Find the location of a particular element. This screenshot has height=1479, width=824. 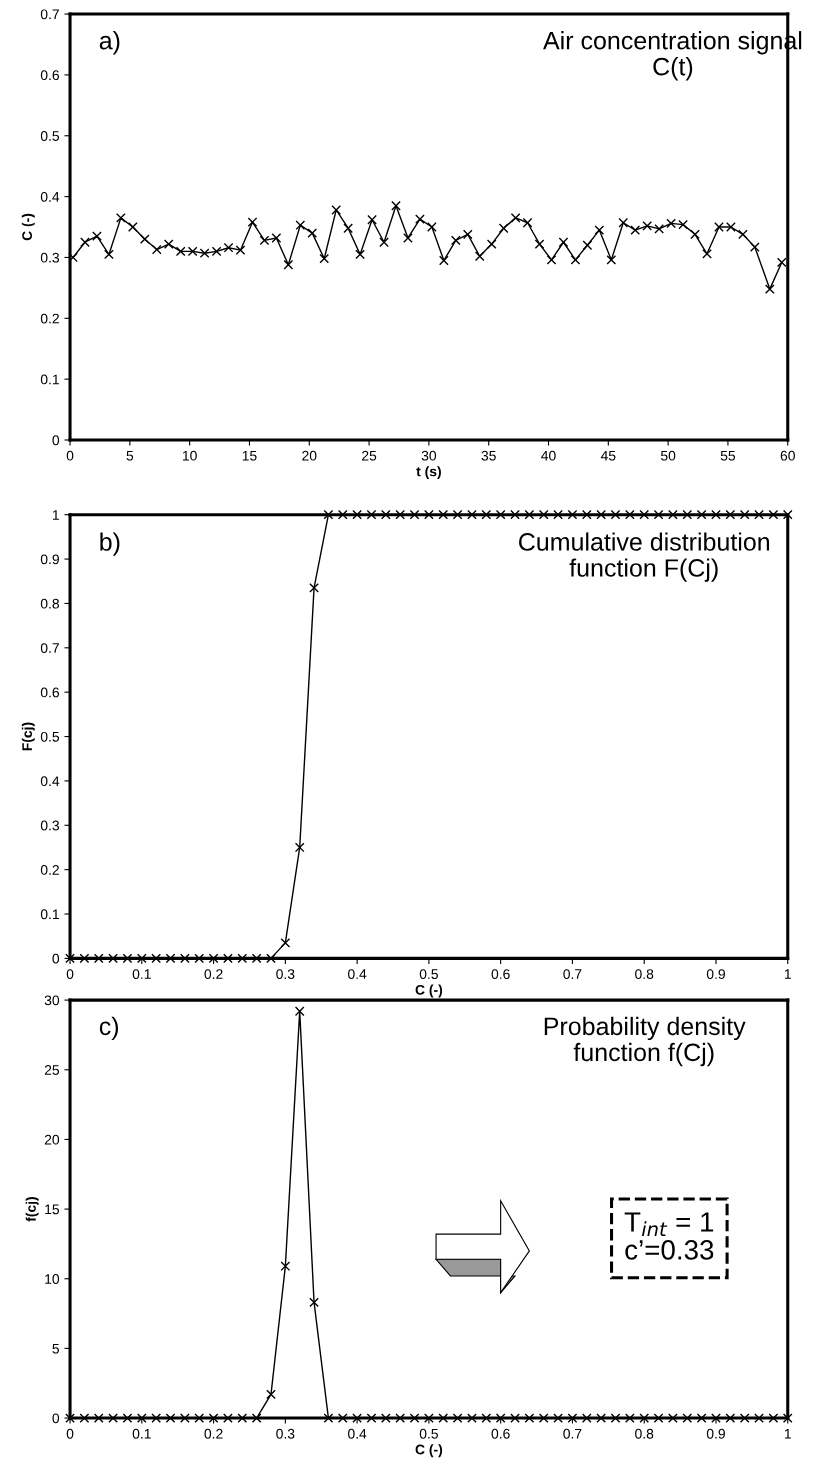

annotation: c) is located at coordinates (109, 1028).